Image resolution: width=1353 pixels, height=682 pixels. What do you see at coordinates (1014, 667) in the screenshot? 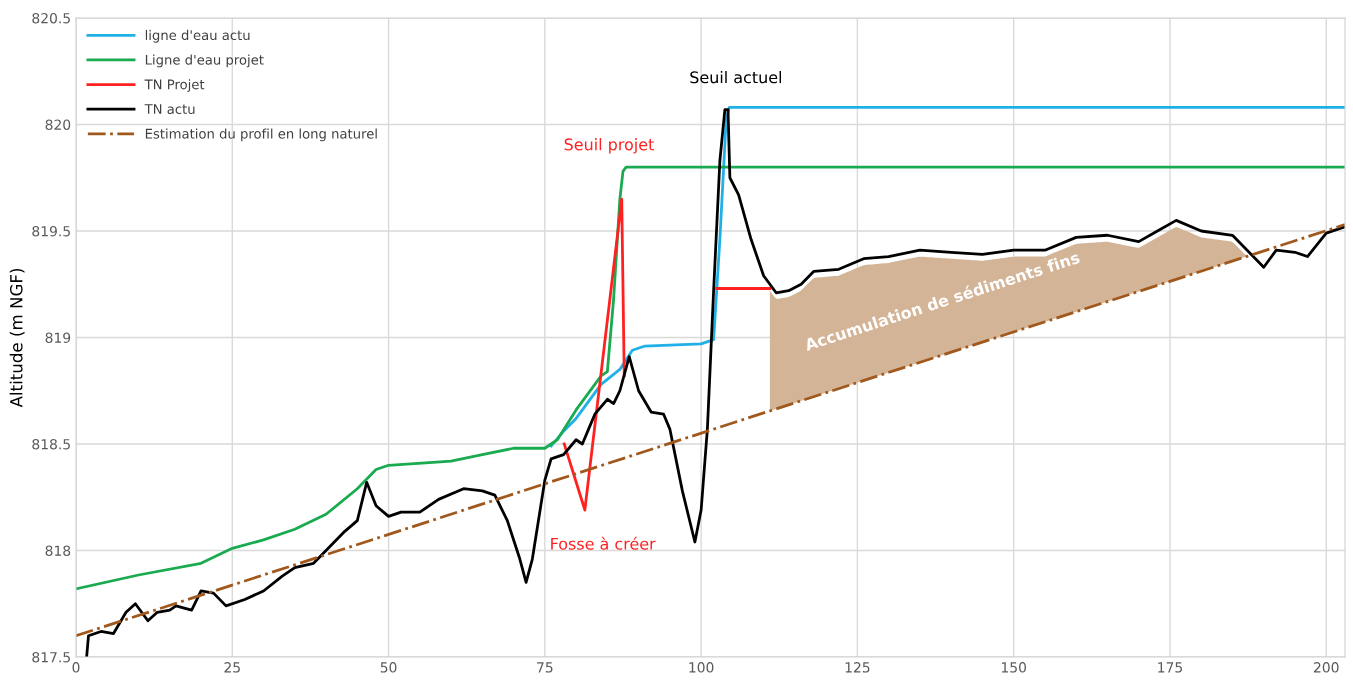
I see `x-tick-label: 150` at bounding box center [1014, 667].